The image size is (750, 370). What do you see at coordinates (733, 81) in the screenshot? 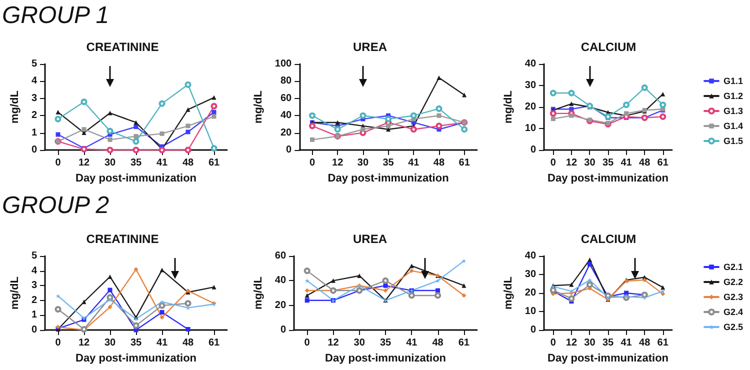
I see `legend-label: G1.1` at bounding box center [733, 81].